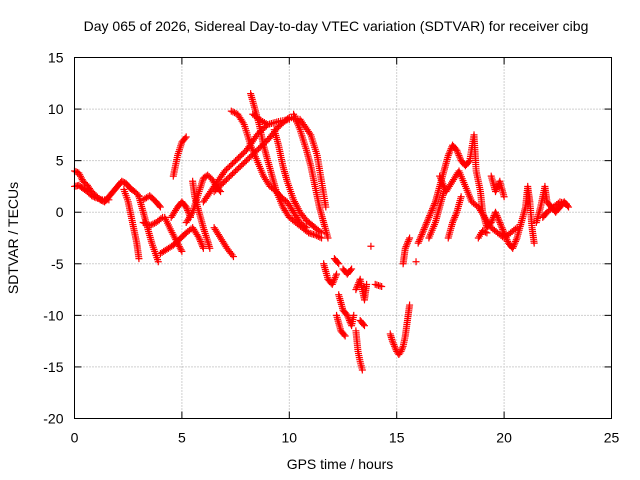  Describe the element at coordinates (60, 161) in the screenshot. I see `y-tick-label: 5` at that location.